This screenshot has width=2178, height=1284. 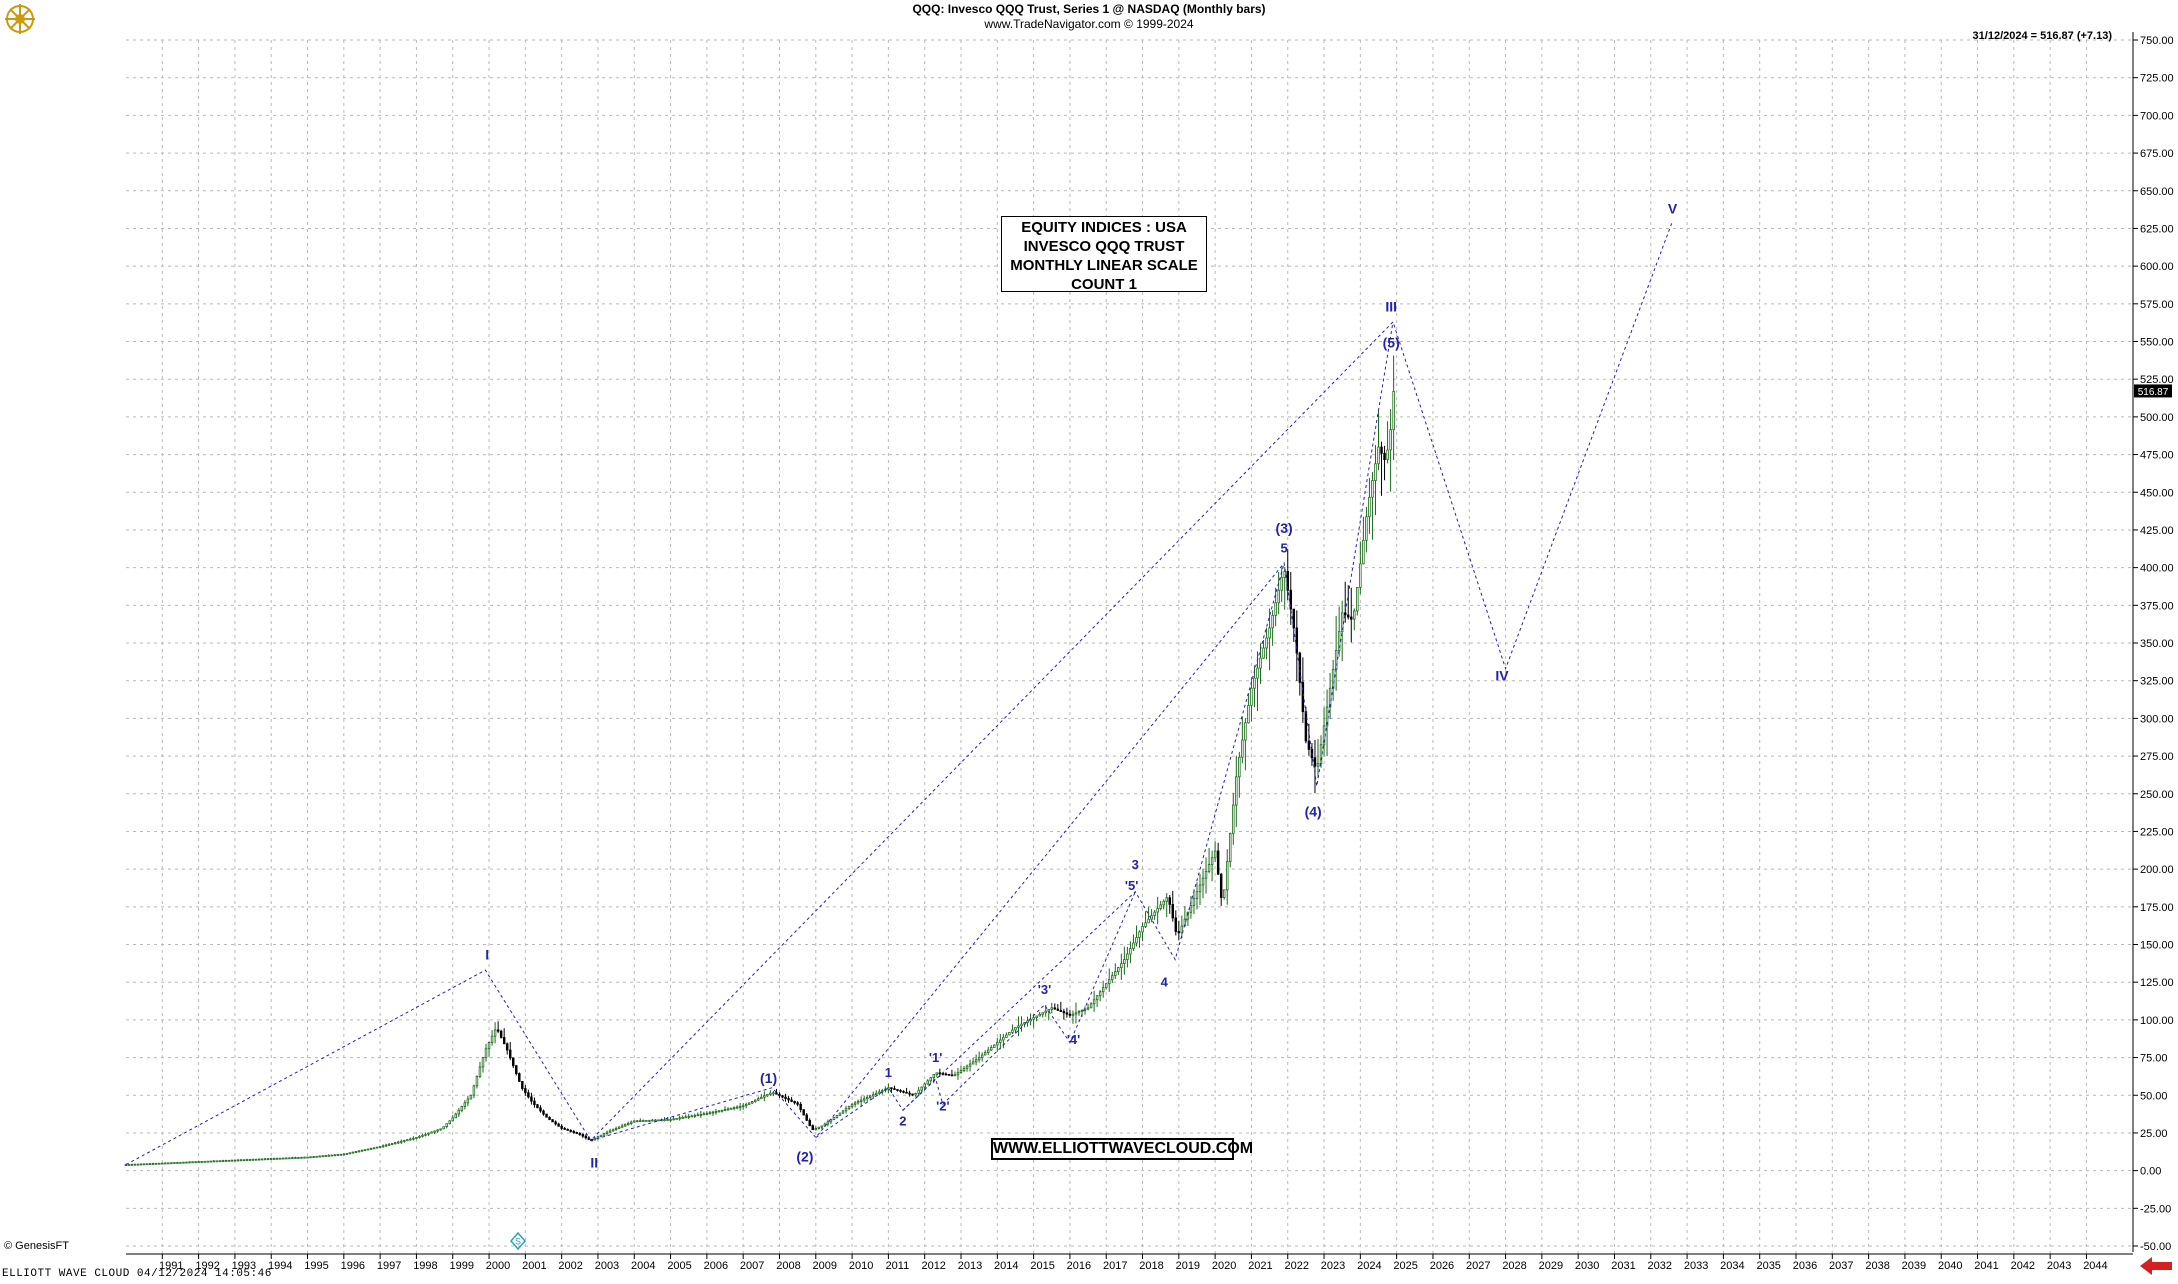 I want to click on wave-label: (2), so click(x=804, y=1157).